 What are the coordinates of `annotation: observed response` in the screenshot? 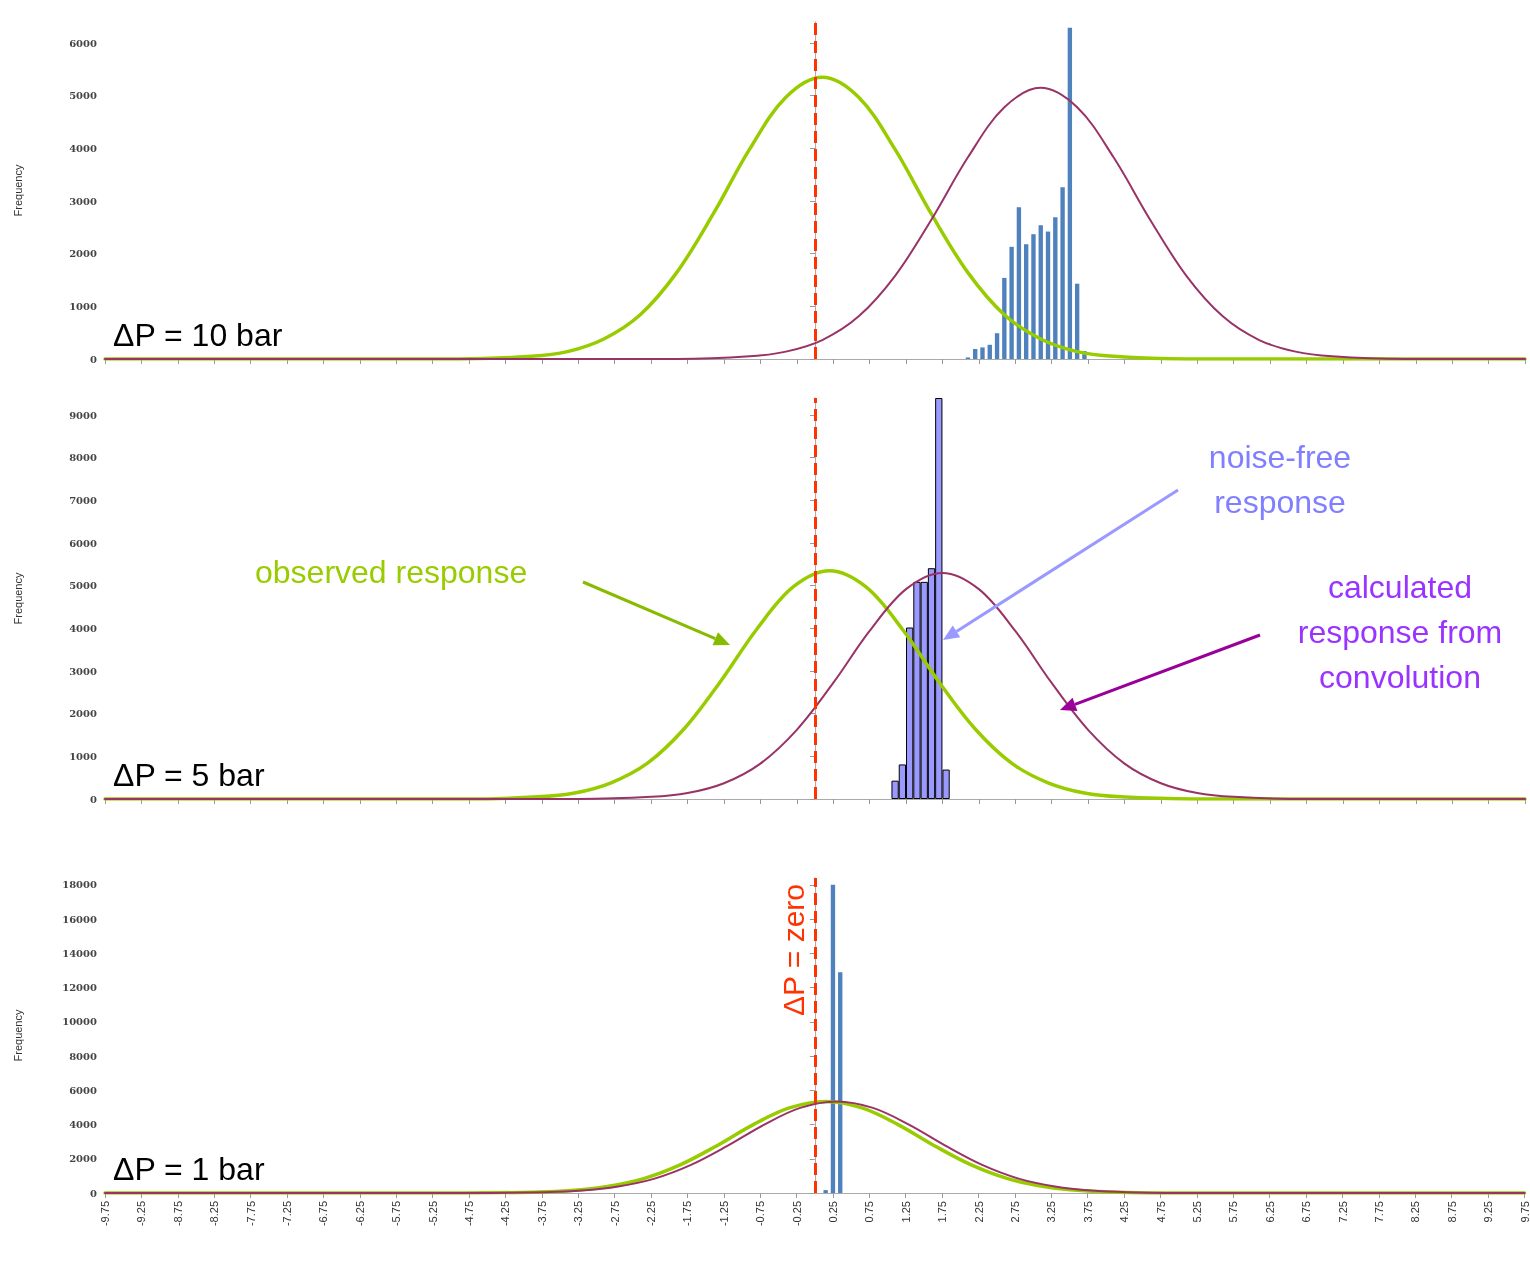 It's located at (391, 572).